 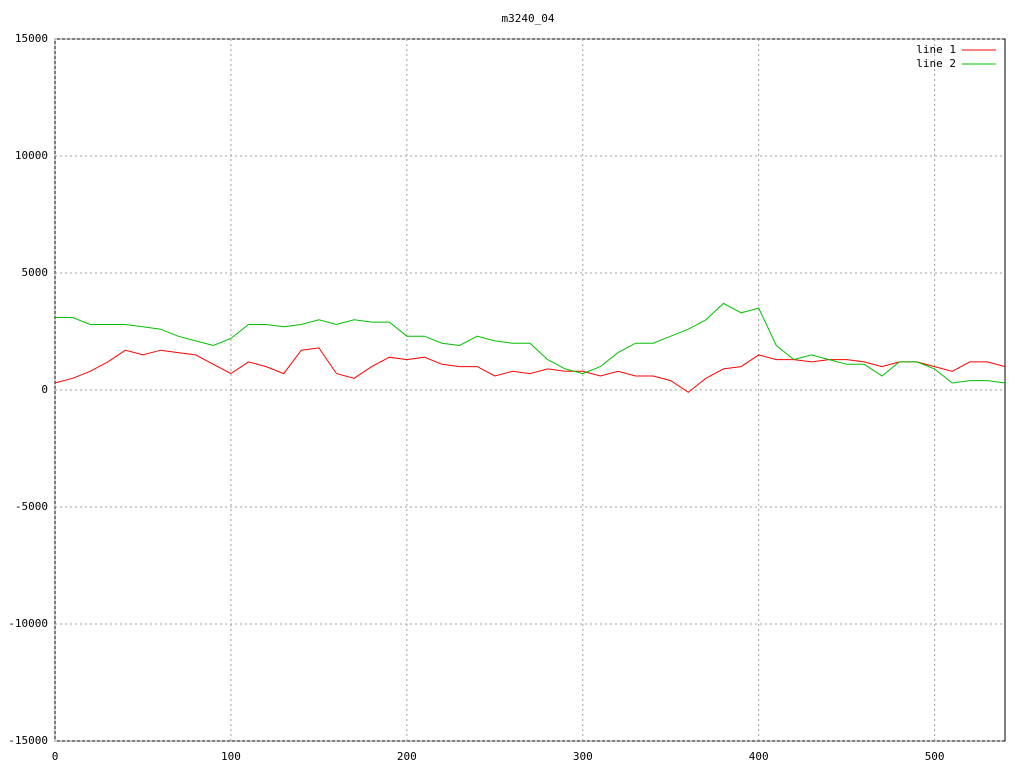 What do you see at coordinates (31, 155) in the screenshot?
I see `y-tick-label: 10000` at bounding box center [31, 155].